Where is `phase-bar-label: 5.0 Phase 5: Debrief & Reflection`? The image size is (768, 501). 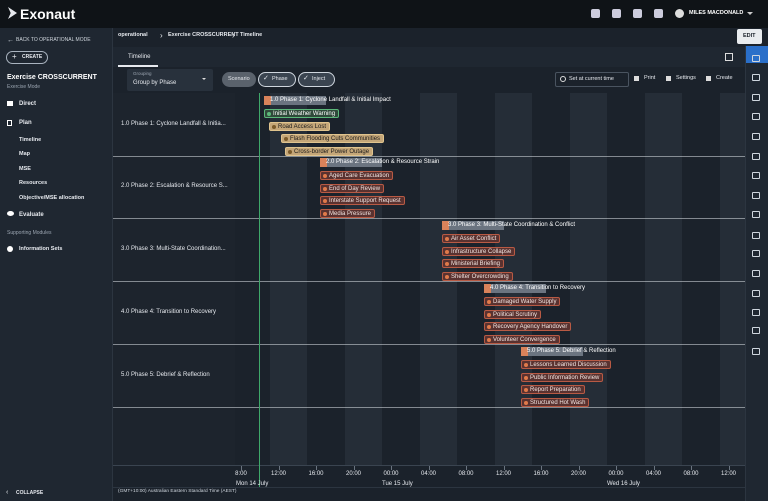 phase-bar-label: 5.0 Phase 5: Debrief & Reflection is located at coordinates (571, 351).